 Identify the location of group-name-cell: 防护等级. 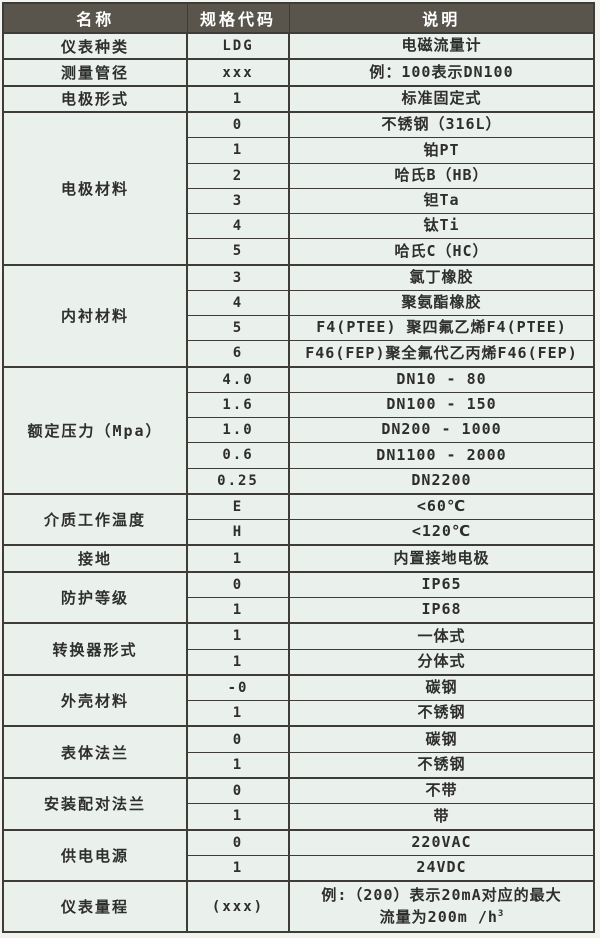
(95, 597).